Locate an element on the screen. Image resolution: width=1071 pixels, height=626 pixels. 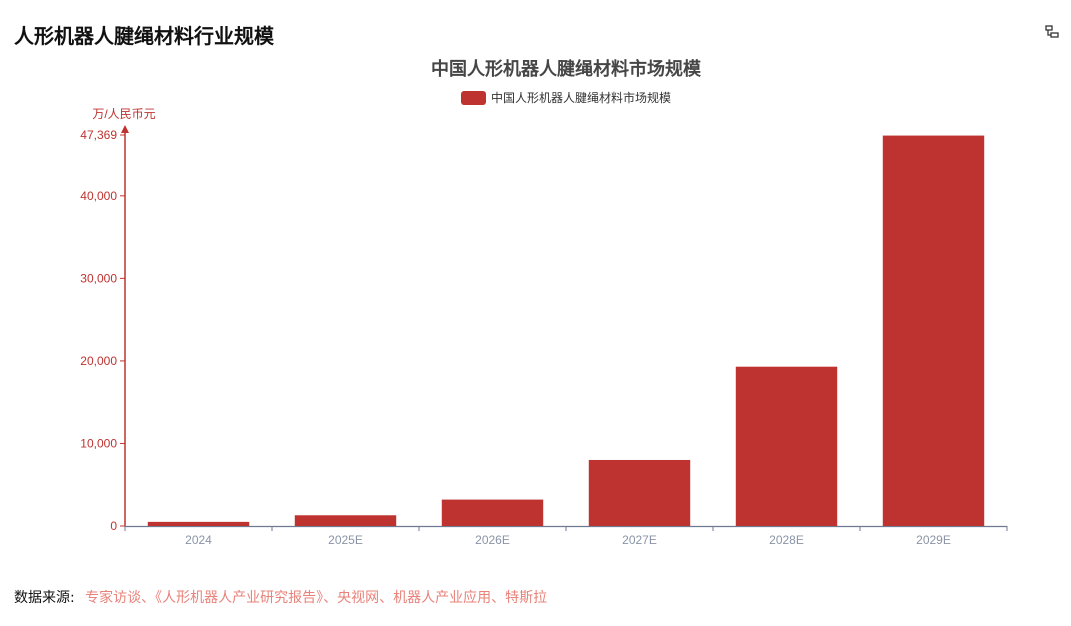
chart-title: 中国人形机器人腱绳材料市场规模 is located at coordinates (566, 68).